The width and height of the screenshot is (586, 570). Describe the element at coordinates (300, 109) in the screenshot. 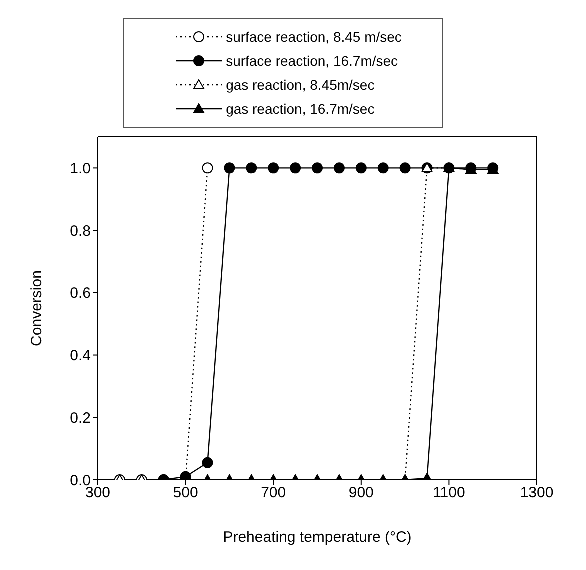

I see `legend-label: gas reaction, 16.7m/sec` at that location.